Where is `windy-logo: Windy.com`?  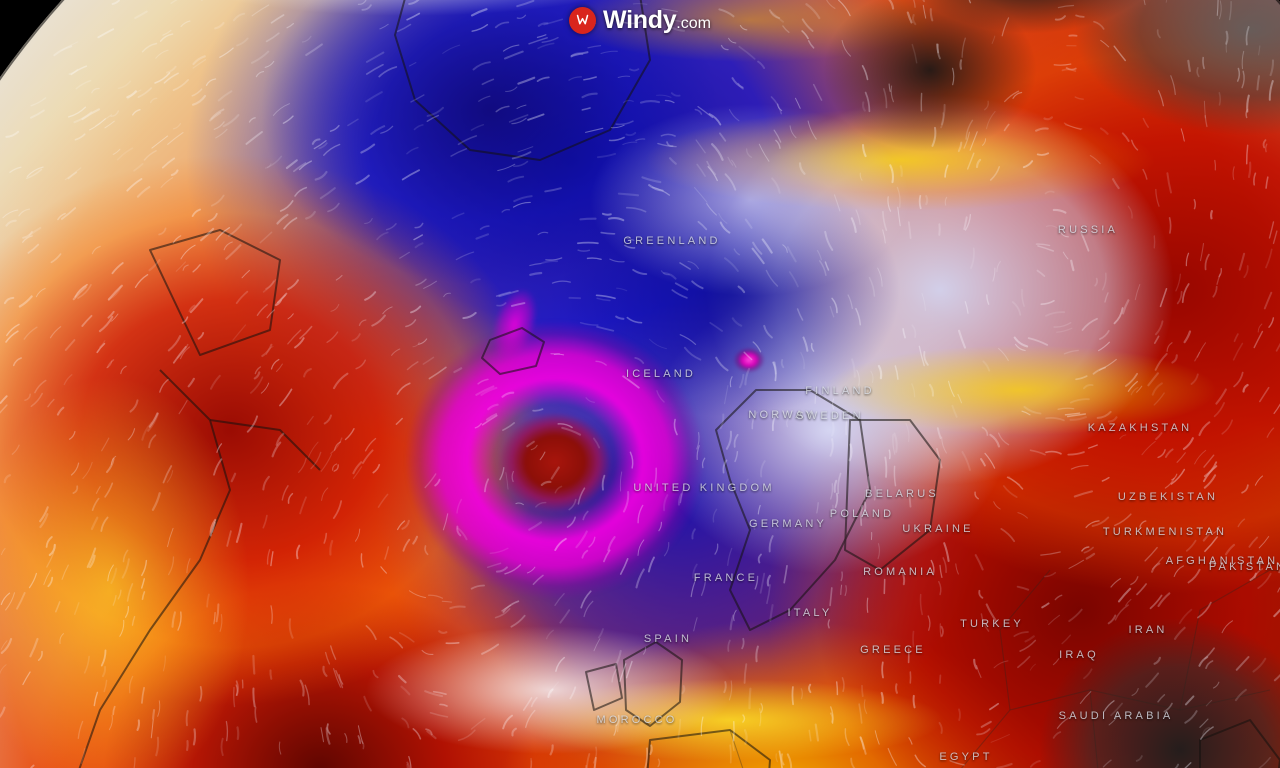 windy-logo: Windy.com is located at coordinates (640, 20).